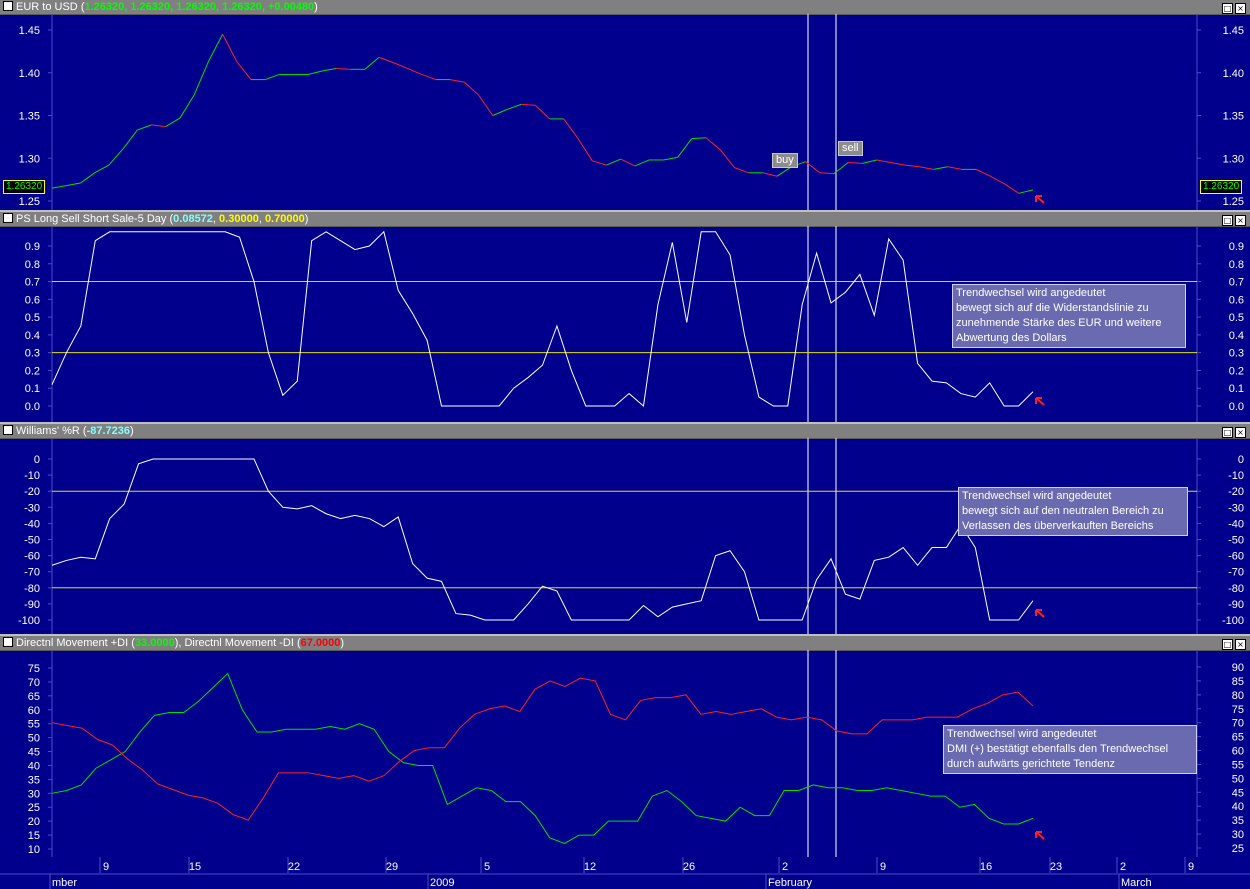  Describe the element at coordinates (785, 160) in the screenshot. I see `buy-marker: buy` at that location.